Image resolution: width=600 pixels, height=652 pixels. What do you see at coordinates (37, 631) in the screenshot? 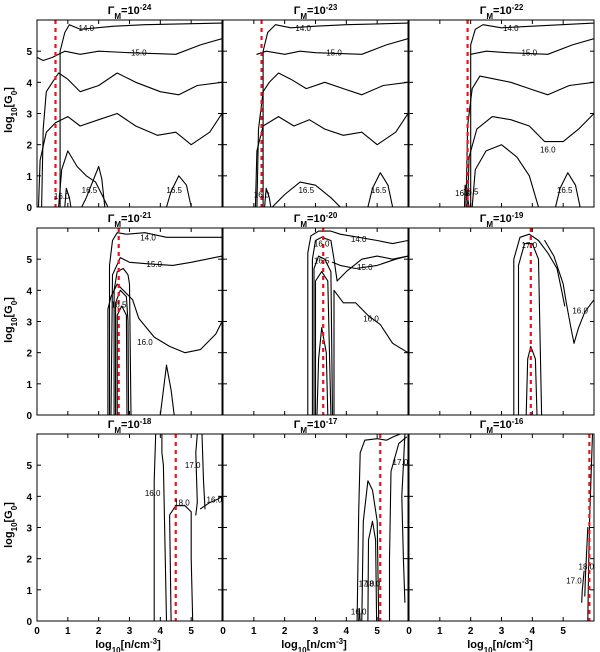
I see `x-tick-label: 0` at bounding box center [37, 631].